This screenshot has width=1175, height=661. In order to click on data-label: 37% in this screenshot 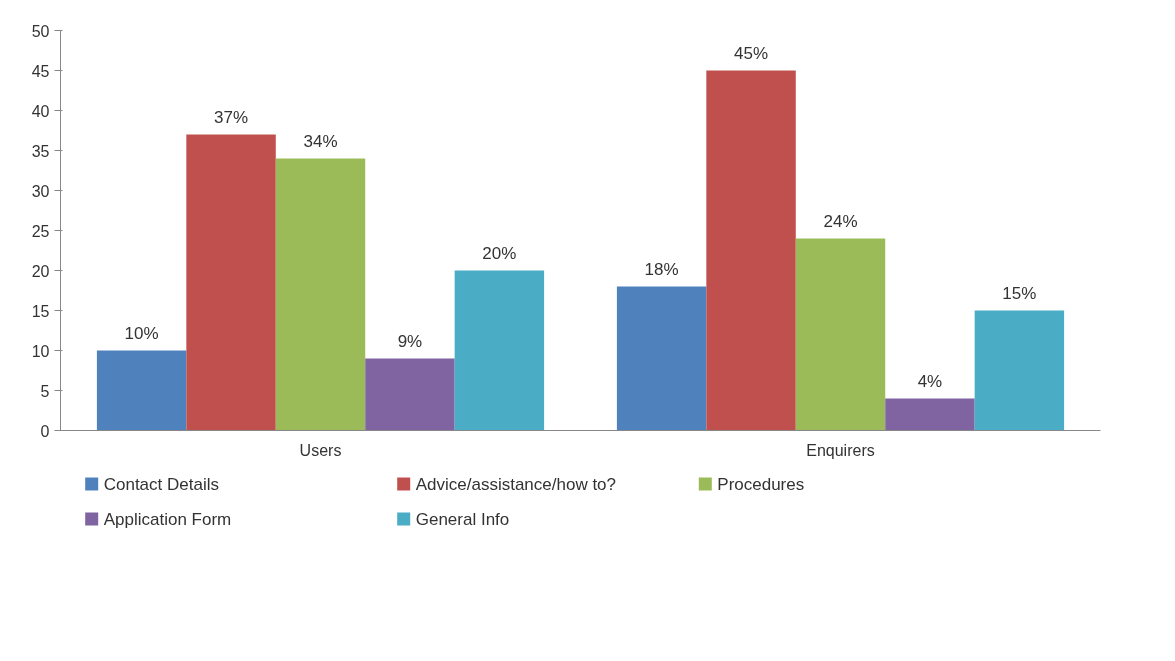, I will do `click(231, 117)`.